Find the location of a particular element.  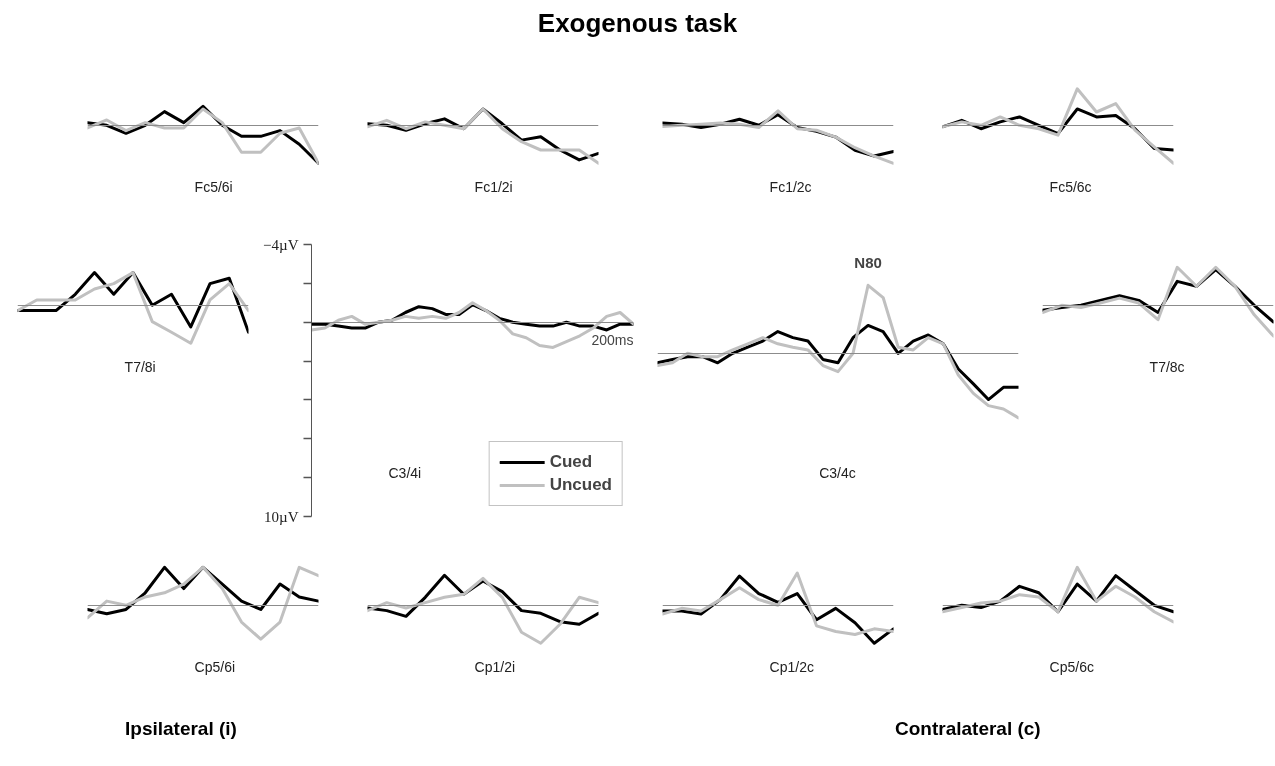

text: N80 is located at coordinates (868, 263).